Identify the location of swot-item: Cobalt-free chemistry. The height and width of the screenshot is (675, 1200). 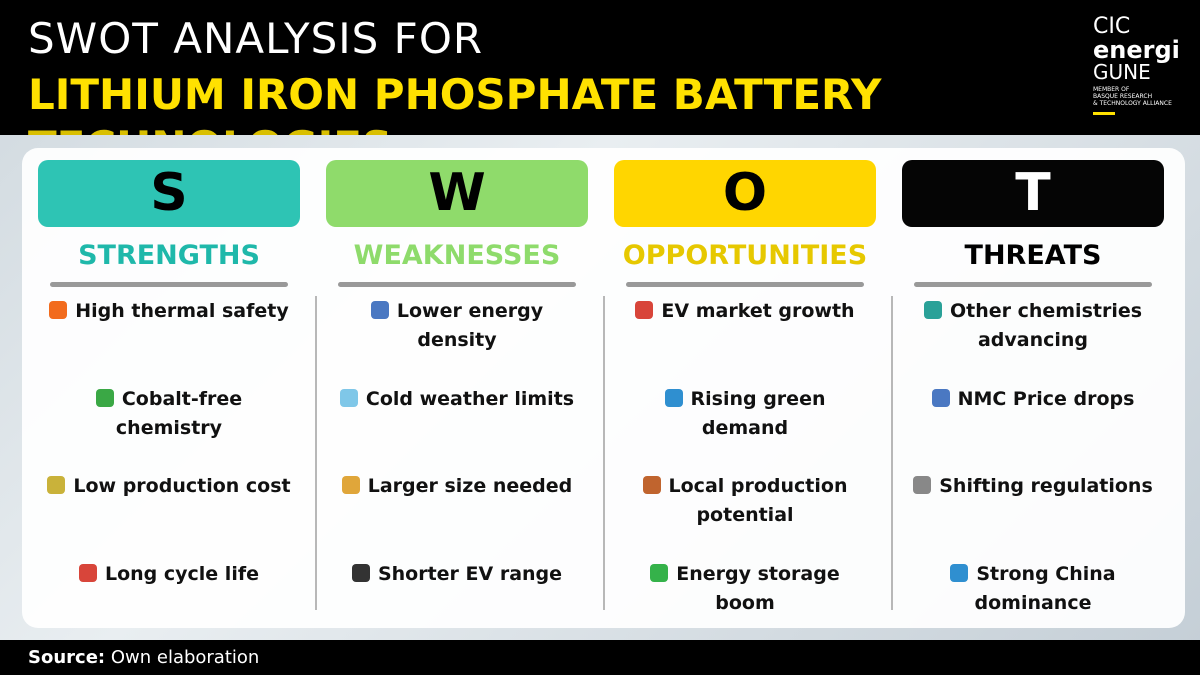
(169, 414).